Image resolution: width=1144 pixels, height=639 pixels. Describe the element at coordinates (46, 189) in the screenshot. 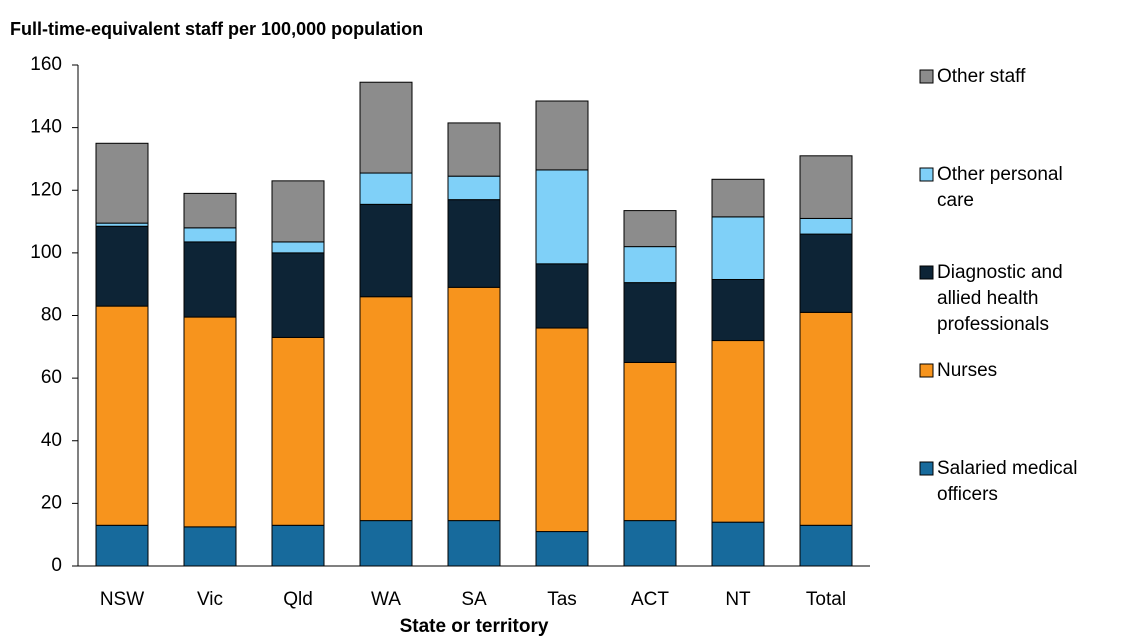

I see `y-tick-label: 120` at that location.